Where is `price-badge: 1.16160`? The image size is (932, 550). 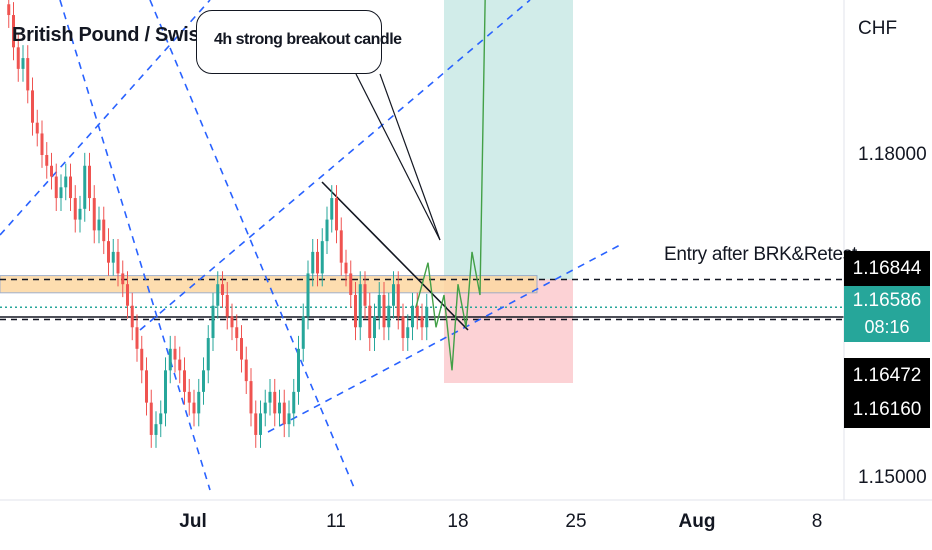 price-badge: 1.16160 is located at coordinates (887, 410).